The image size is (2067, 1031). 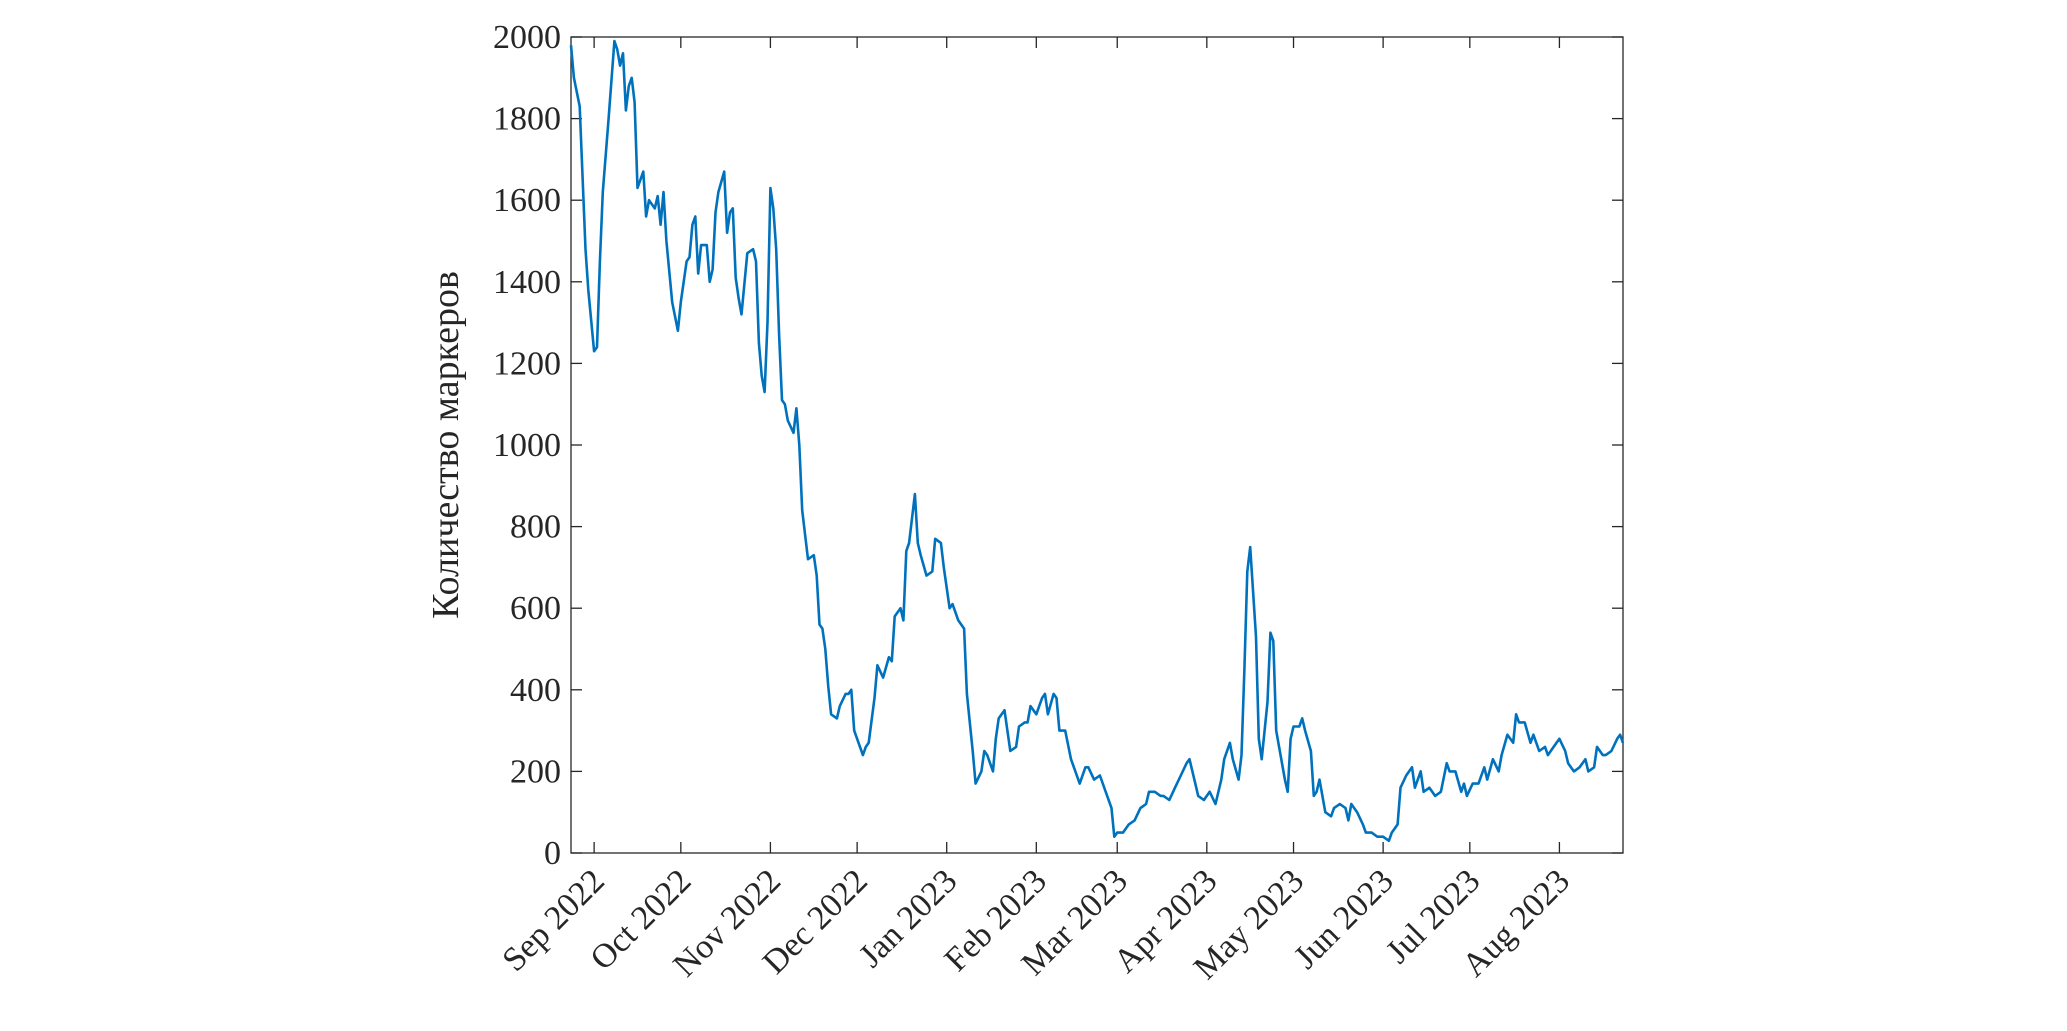 I want to click on y-tick-label: 400, so click(x=535, y=690).